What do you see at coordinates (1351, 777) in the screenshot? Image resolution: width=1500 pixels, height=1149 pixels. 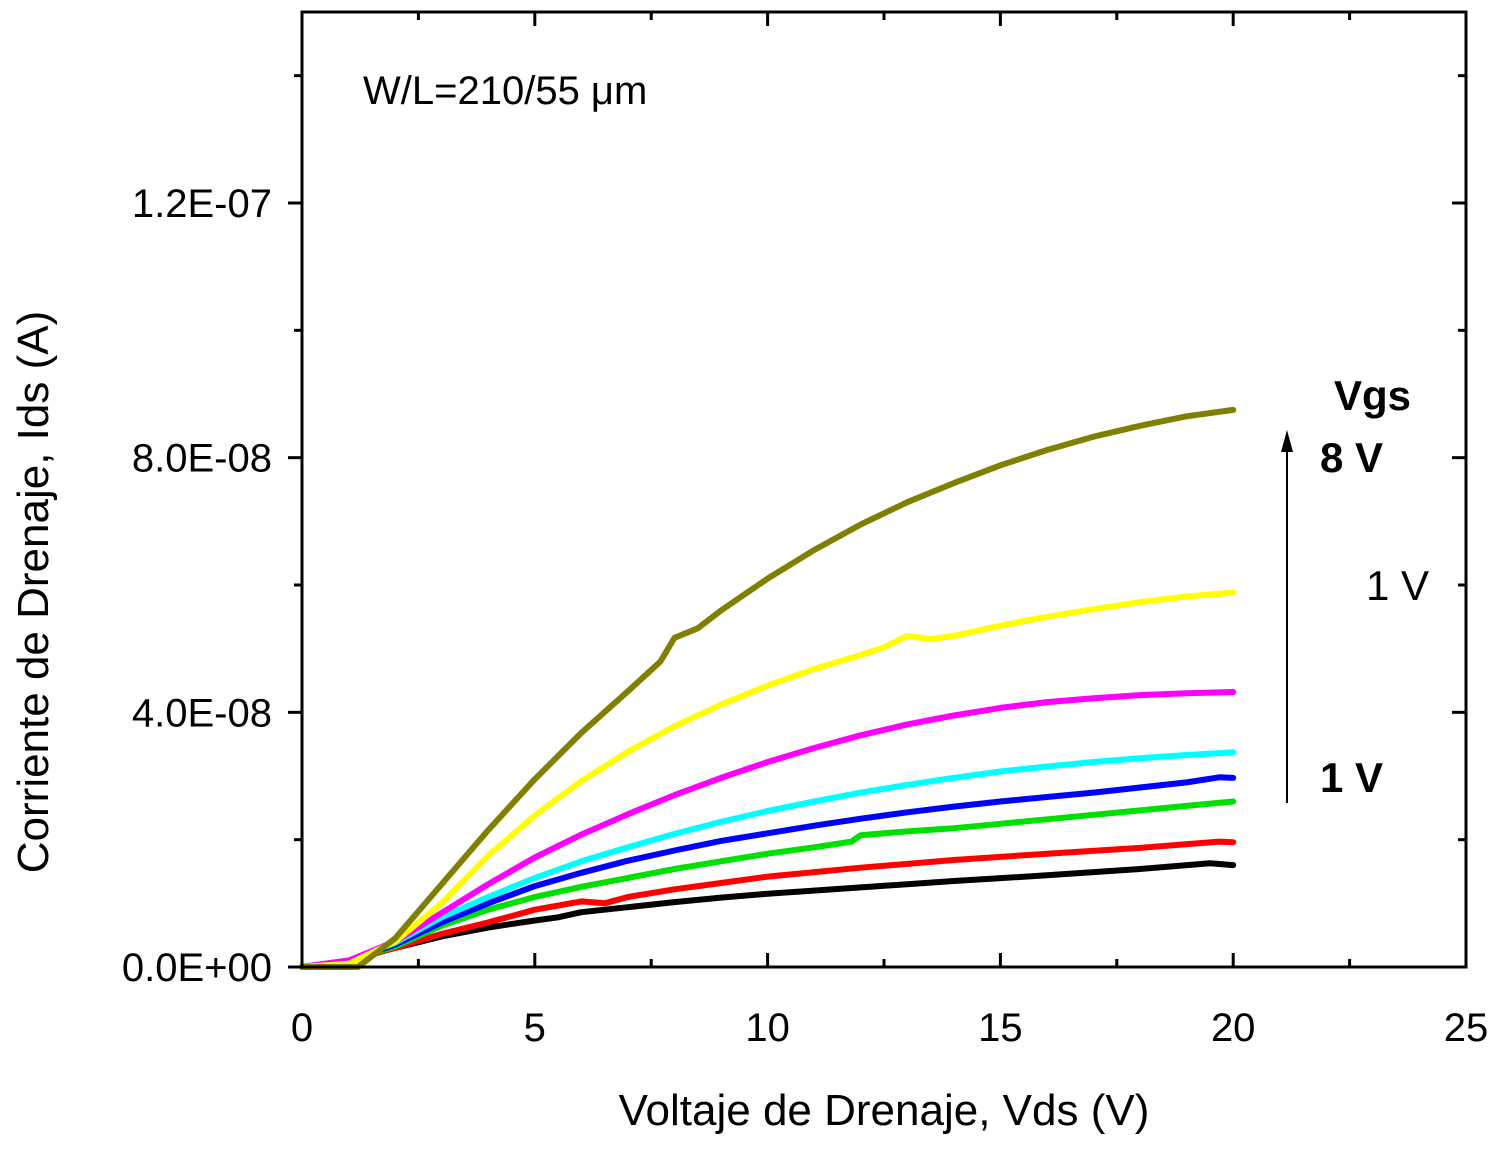 I see `bottom-vgs-label: 1 V` at bounding box center [1351, 777].